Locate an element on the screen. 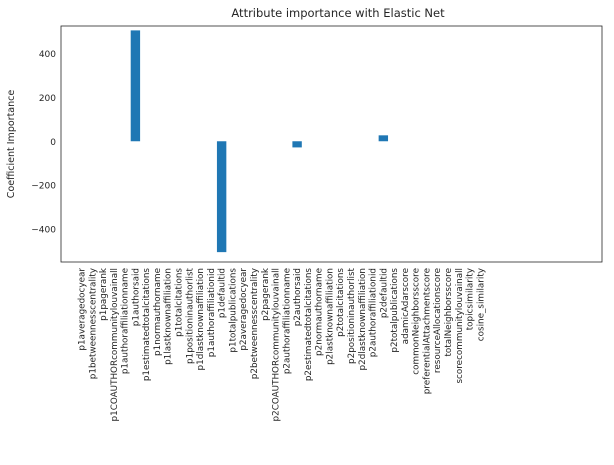  x-tick-label: p1authoraffiliationid is located at coordinates (212, 312).